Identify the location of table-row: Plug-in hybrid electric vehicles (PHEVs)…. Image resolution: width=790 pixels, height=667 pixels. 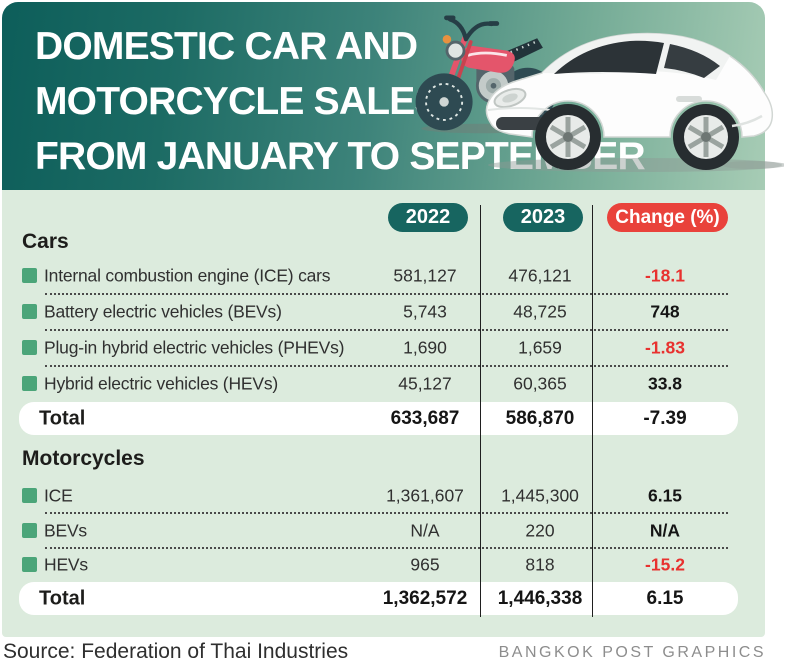
(383, 348).